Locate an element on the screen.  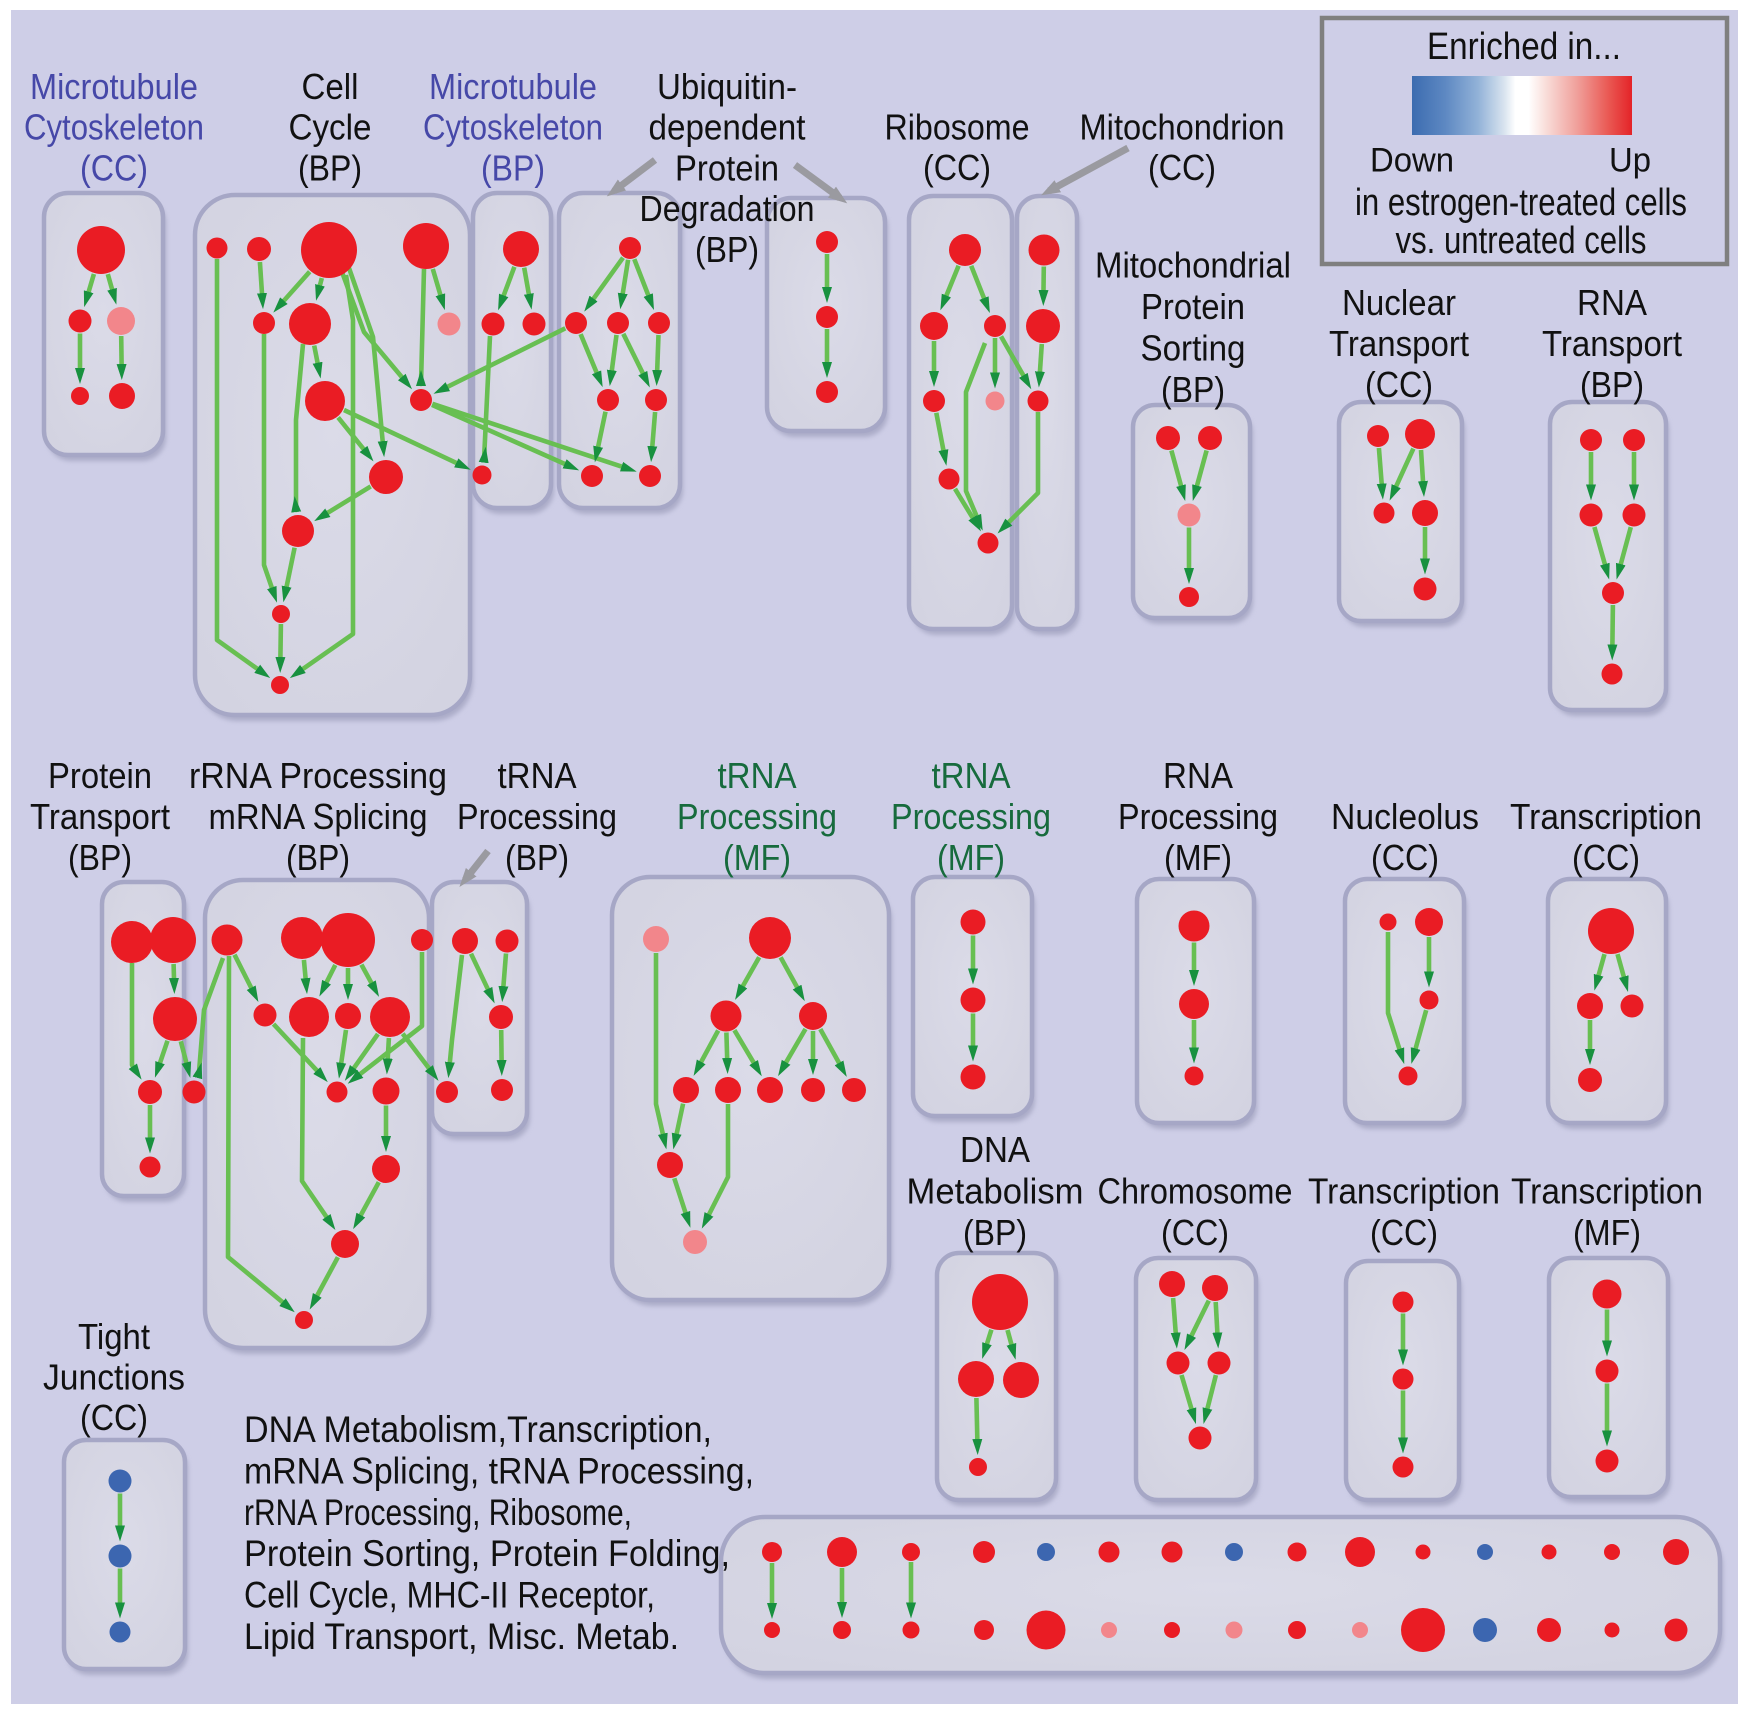
svg-text: Chromosome is located at coordinates (1195, 1191).